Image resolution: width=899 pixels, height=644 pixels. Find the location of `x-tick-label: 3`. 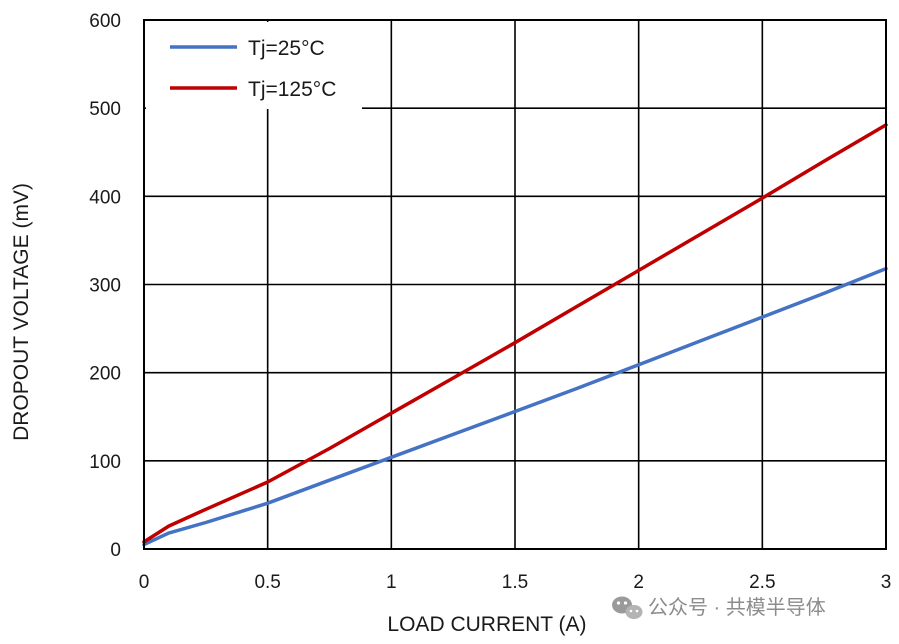

x-tick-label: 3 is located at coordinates (886, 582).